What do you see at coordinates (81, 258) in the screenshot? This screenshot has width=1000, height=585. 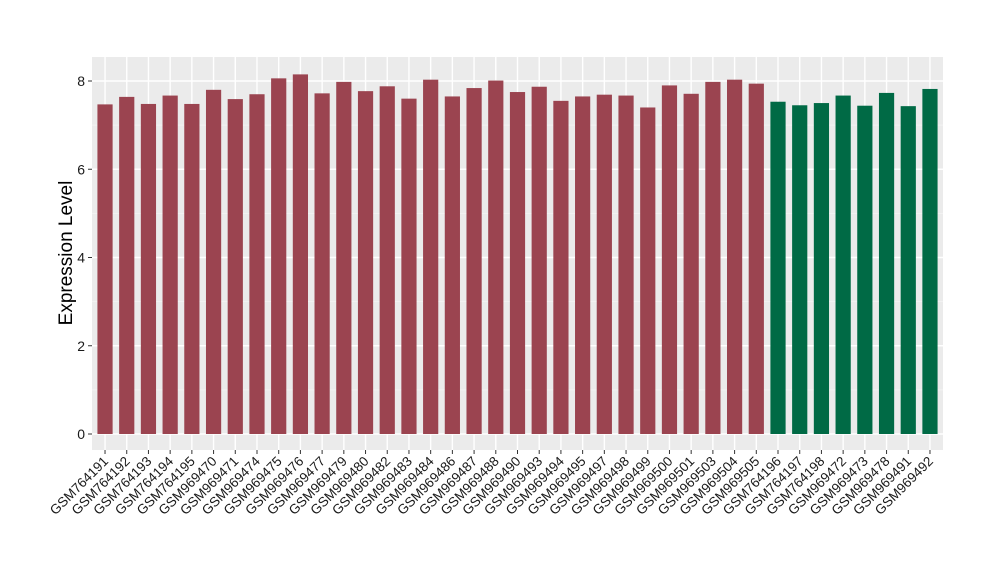 I see `y-tick-label: 4` at bounding box center [81, 258].